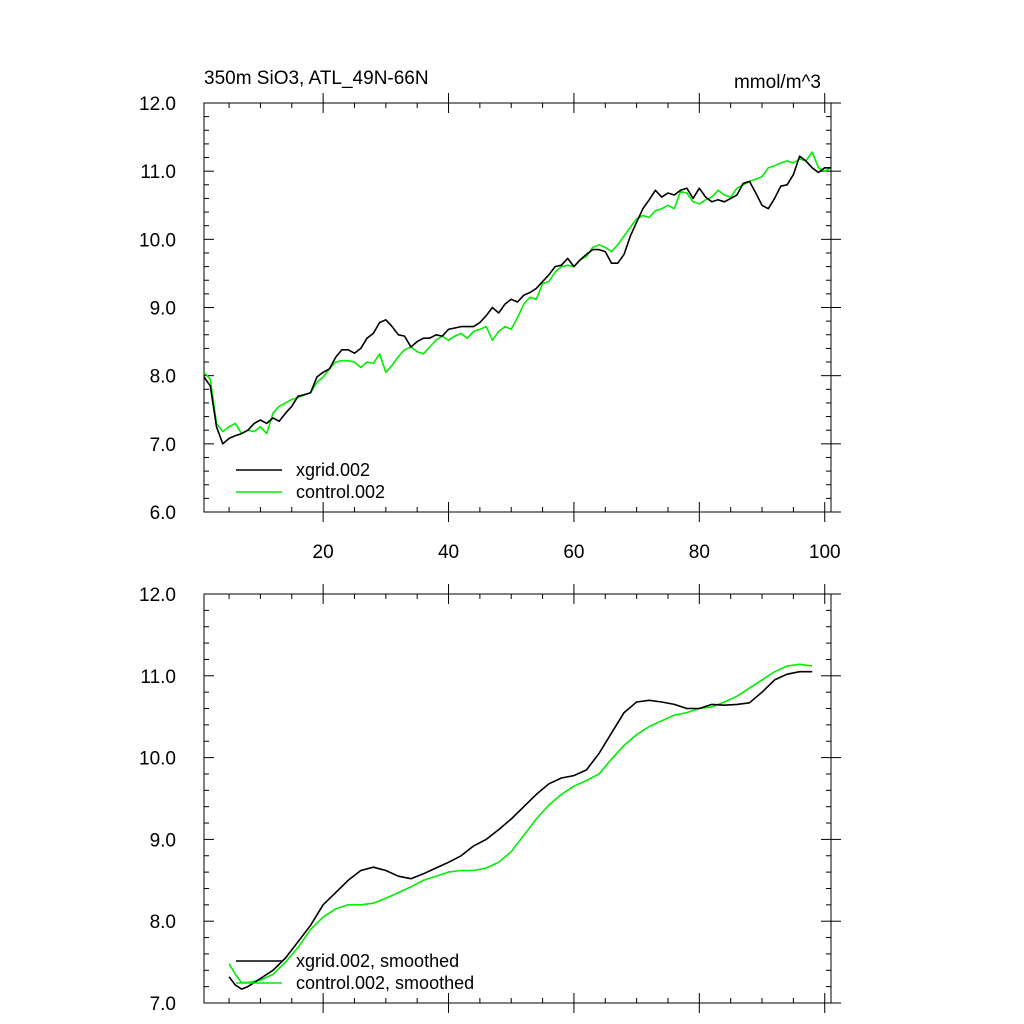  I want to click on x-tick-label: 60, so click(573, 552).